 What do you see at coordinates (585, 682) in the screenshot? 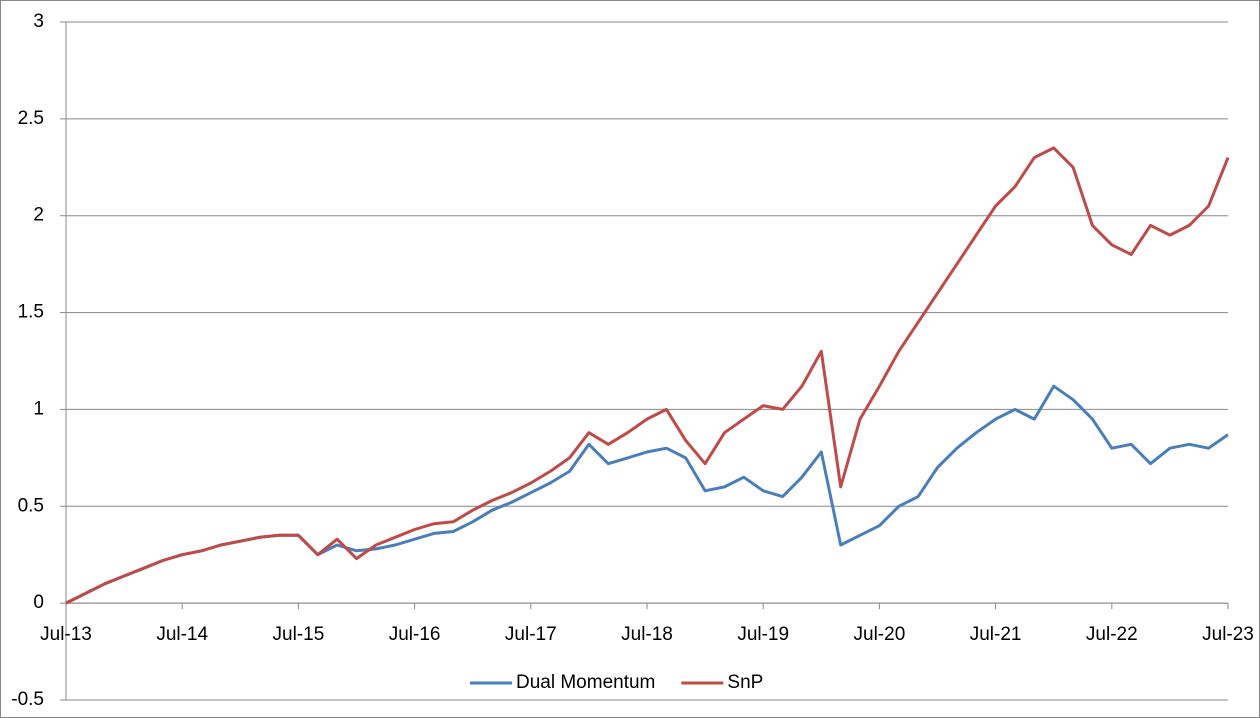
I see `legend-label: Dual Momentum` at bounding box center [585, 682].